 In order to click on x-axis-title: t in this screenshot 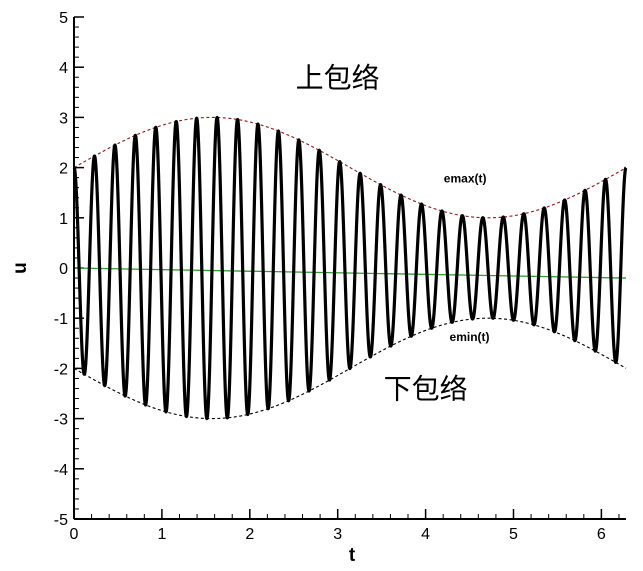, I will do `click(352, 555)`.